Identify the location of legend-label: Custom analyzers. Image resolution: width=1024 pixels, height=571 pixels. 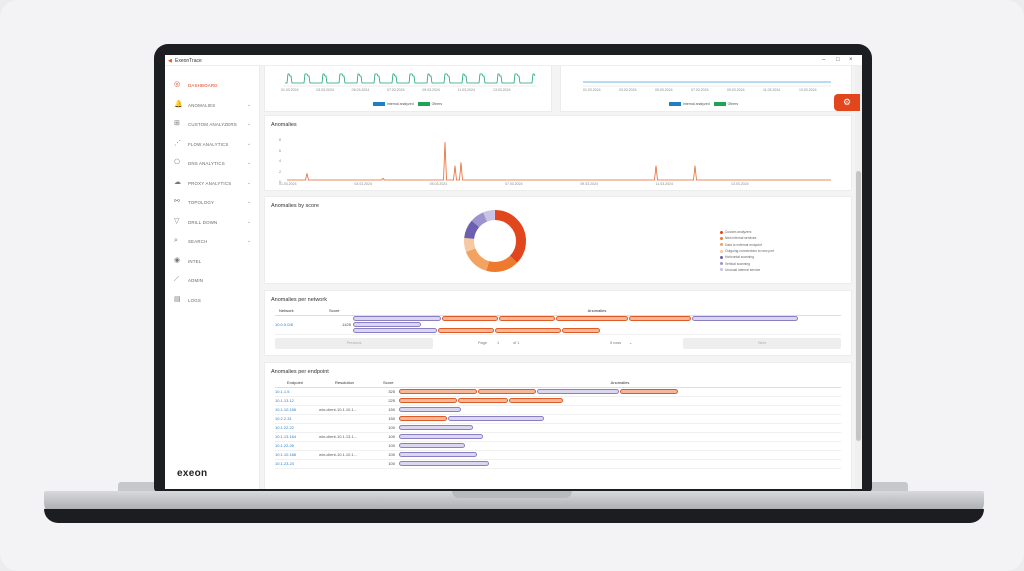
(738, 232).